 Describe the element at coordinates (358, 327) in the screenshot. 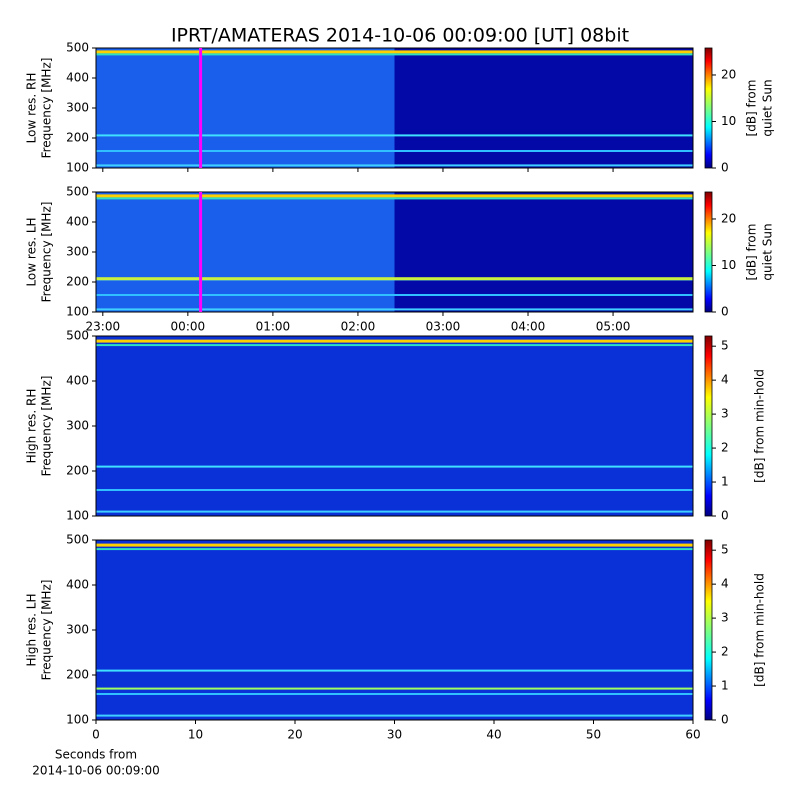

I see `x-tick-label: 02:00` at that location.